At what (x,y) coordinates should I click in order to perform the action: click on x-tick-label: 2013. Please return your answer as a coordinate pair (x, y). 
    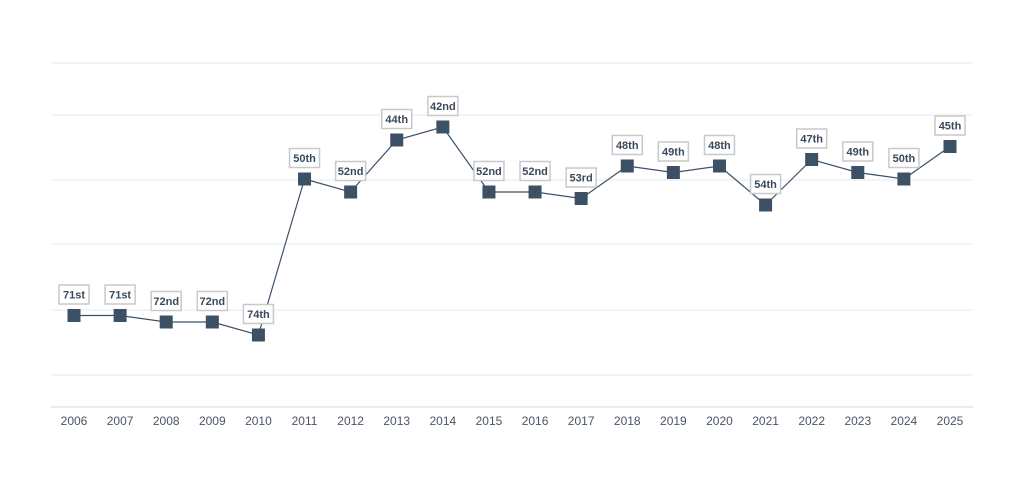
    Looking at the image, I should click on (396, 421).